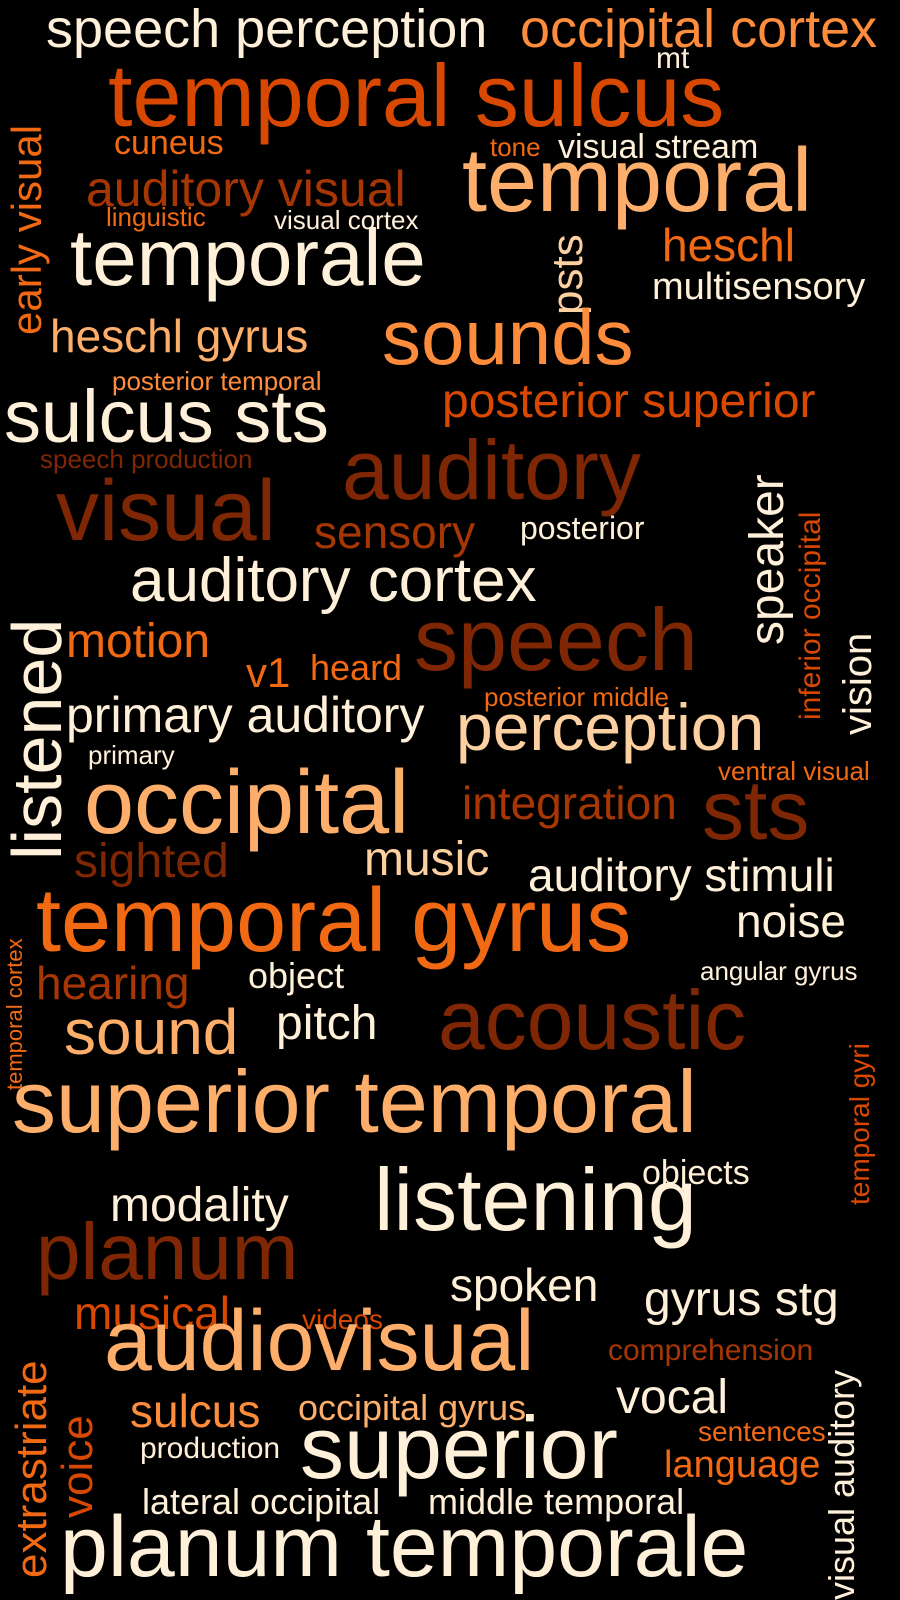  What do you see at coordinates (346, 220) in the screenshot?
I see `word-visual-cortex: visual cortex` at bounding box center [346, 220].